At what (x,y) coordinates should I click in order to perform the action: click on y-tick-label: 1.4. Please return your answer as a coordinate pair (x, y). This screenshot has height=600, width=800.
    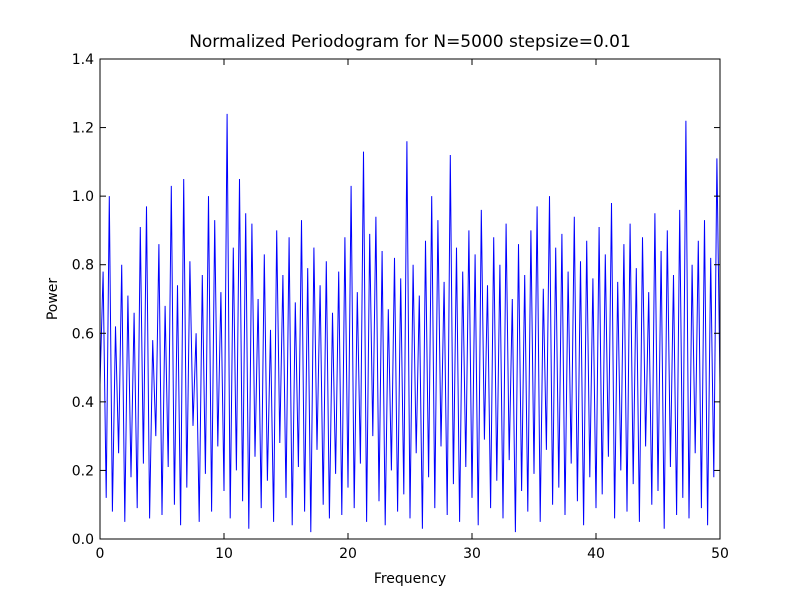
    Looking at the image, I should click on (83, 60).